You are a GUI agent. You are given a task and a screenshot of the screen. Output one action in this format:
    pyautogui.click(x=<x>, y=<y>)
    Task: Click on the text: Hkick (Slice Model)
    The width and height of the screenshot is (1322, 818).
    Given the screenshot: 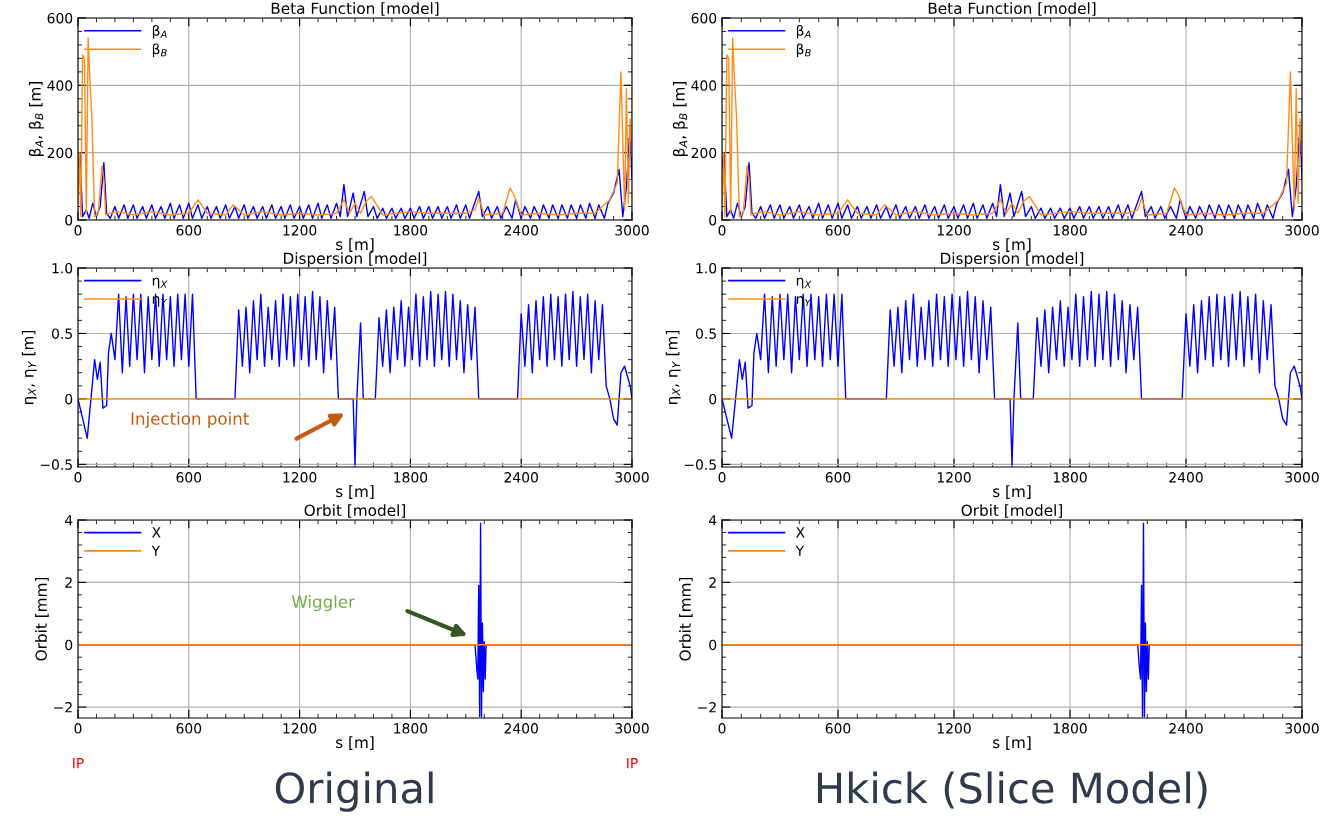 What is the action you would take?
    pyautogui.click(x=1012, y=790)
    